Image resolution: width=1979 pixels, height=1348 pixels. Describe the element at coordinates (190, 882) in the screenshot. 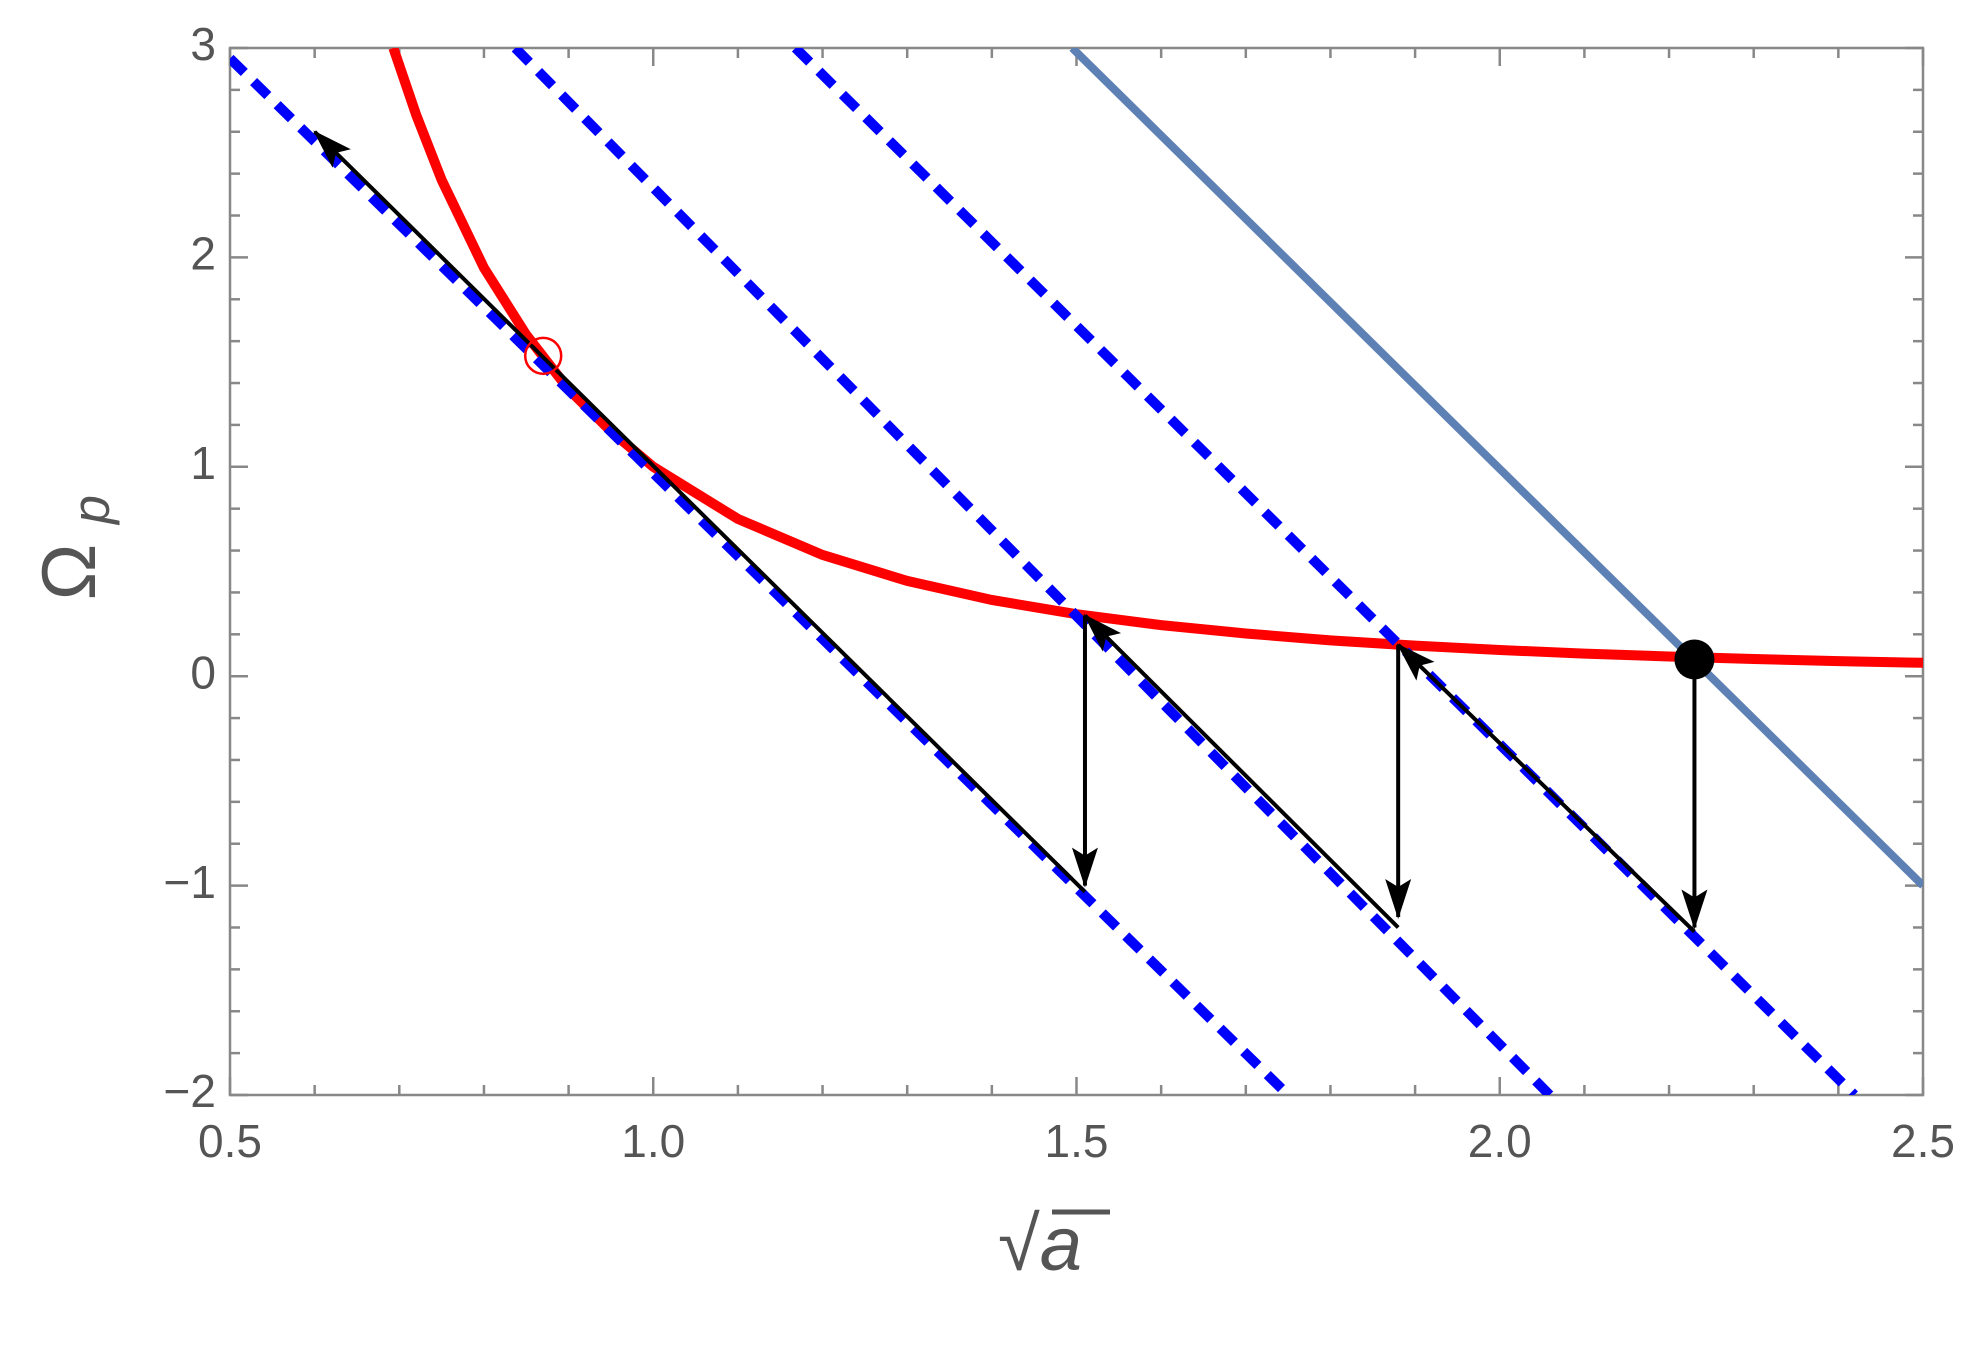

I see `y-tick-label: −1` at that location.